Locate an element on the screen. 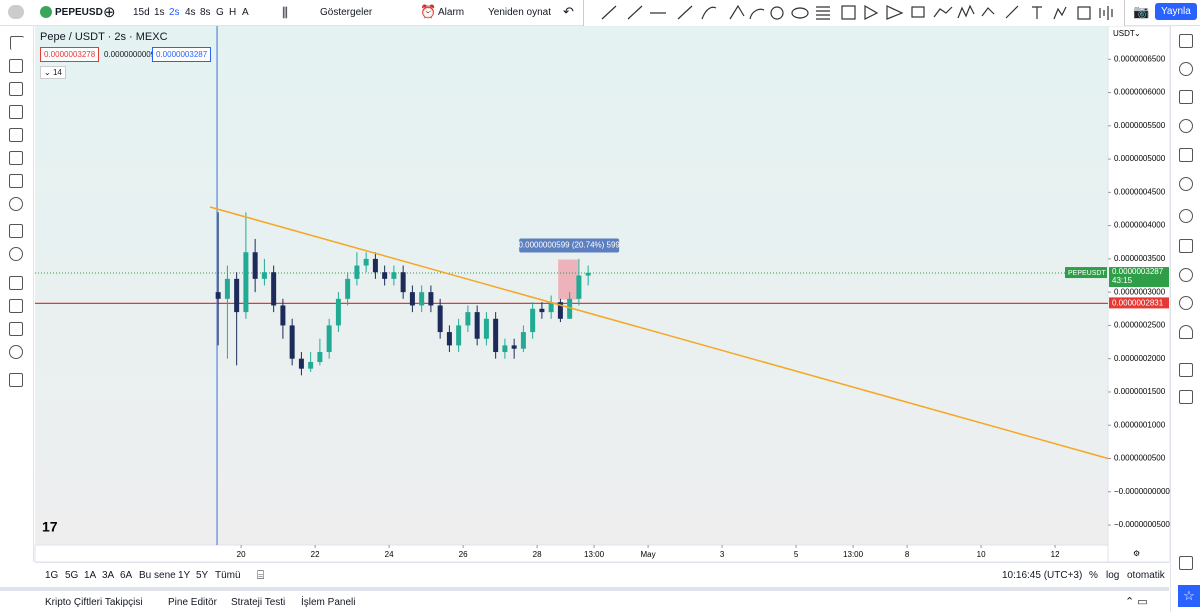 This screenshot has height=616, width=1200. add-symbol: ⊕ is located at coordinates (109, 12).